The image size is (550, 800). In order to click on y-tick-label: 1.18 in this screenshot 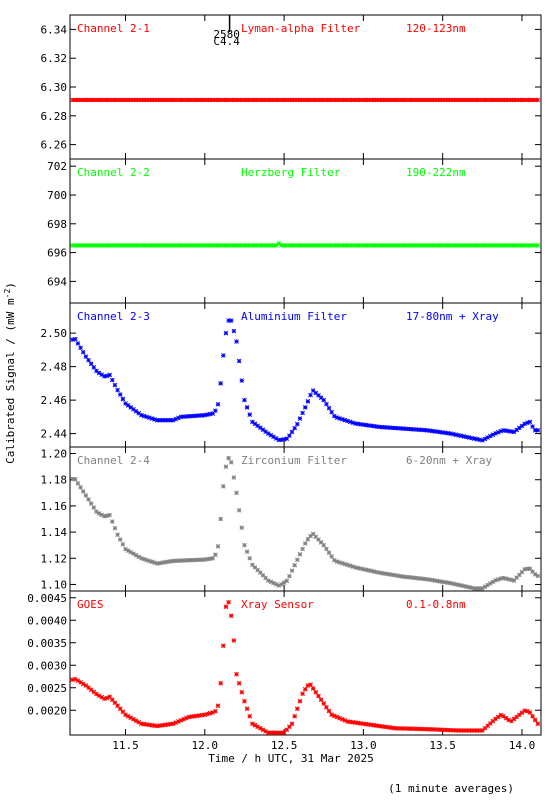, I will do `click(54, 480)`.